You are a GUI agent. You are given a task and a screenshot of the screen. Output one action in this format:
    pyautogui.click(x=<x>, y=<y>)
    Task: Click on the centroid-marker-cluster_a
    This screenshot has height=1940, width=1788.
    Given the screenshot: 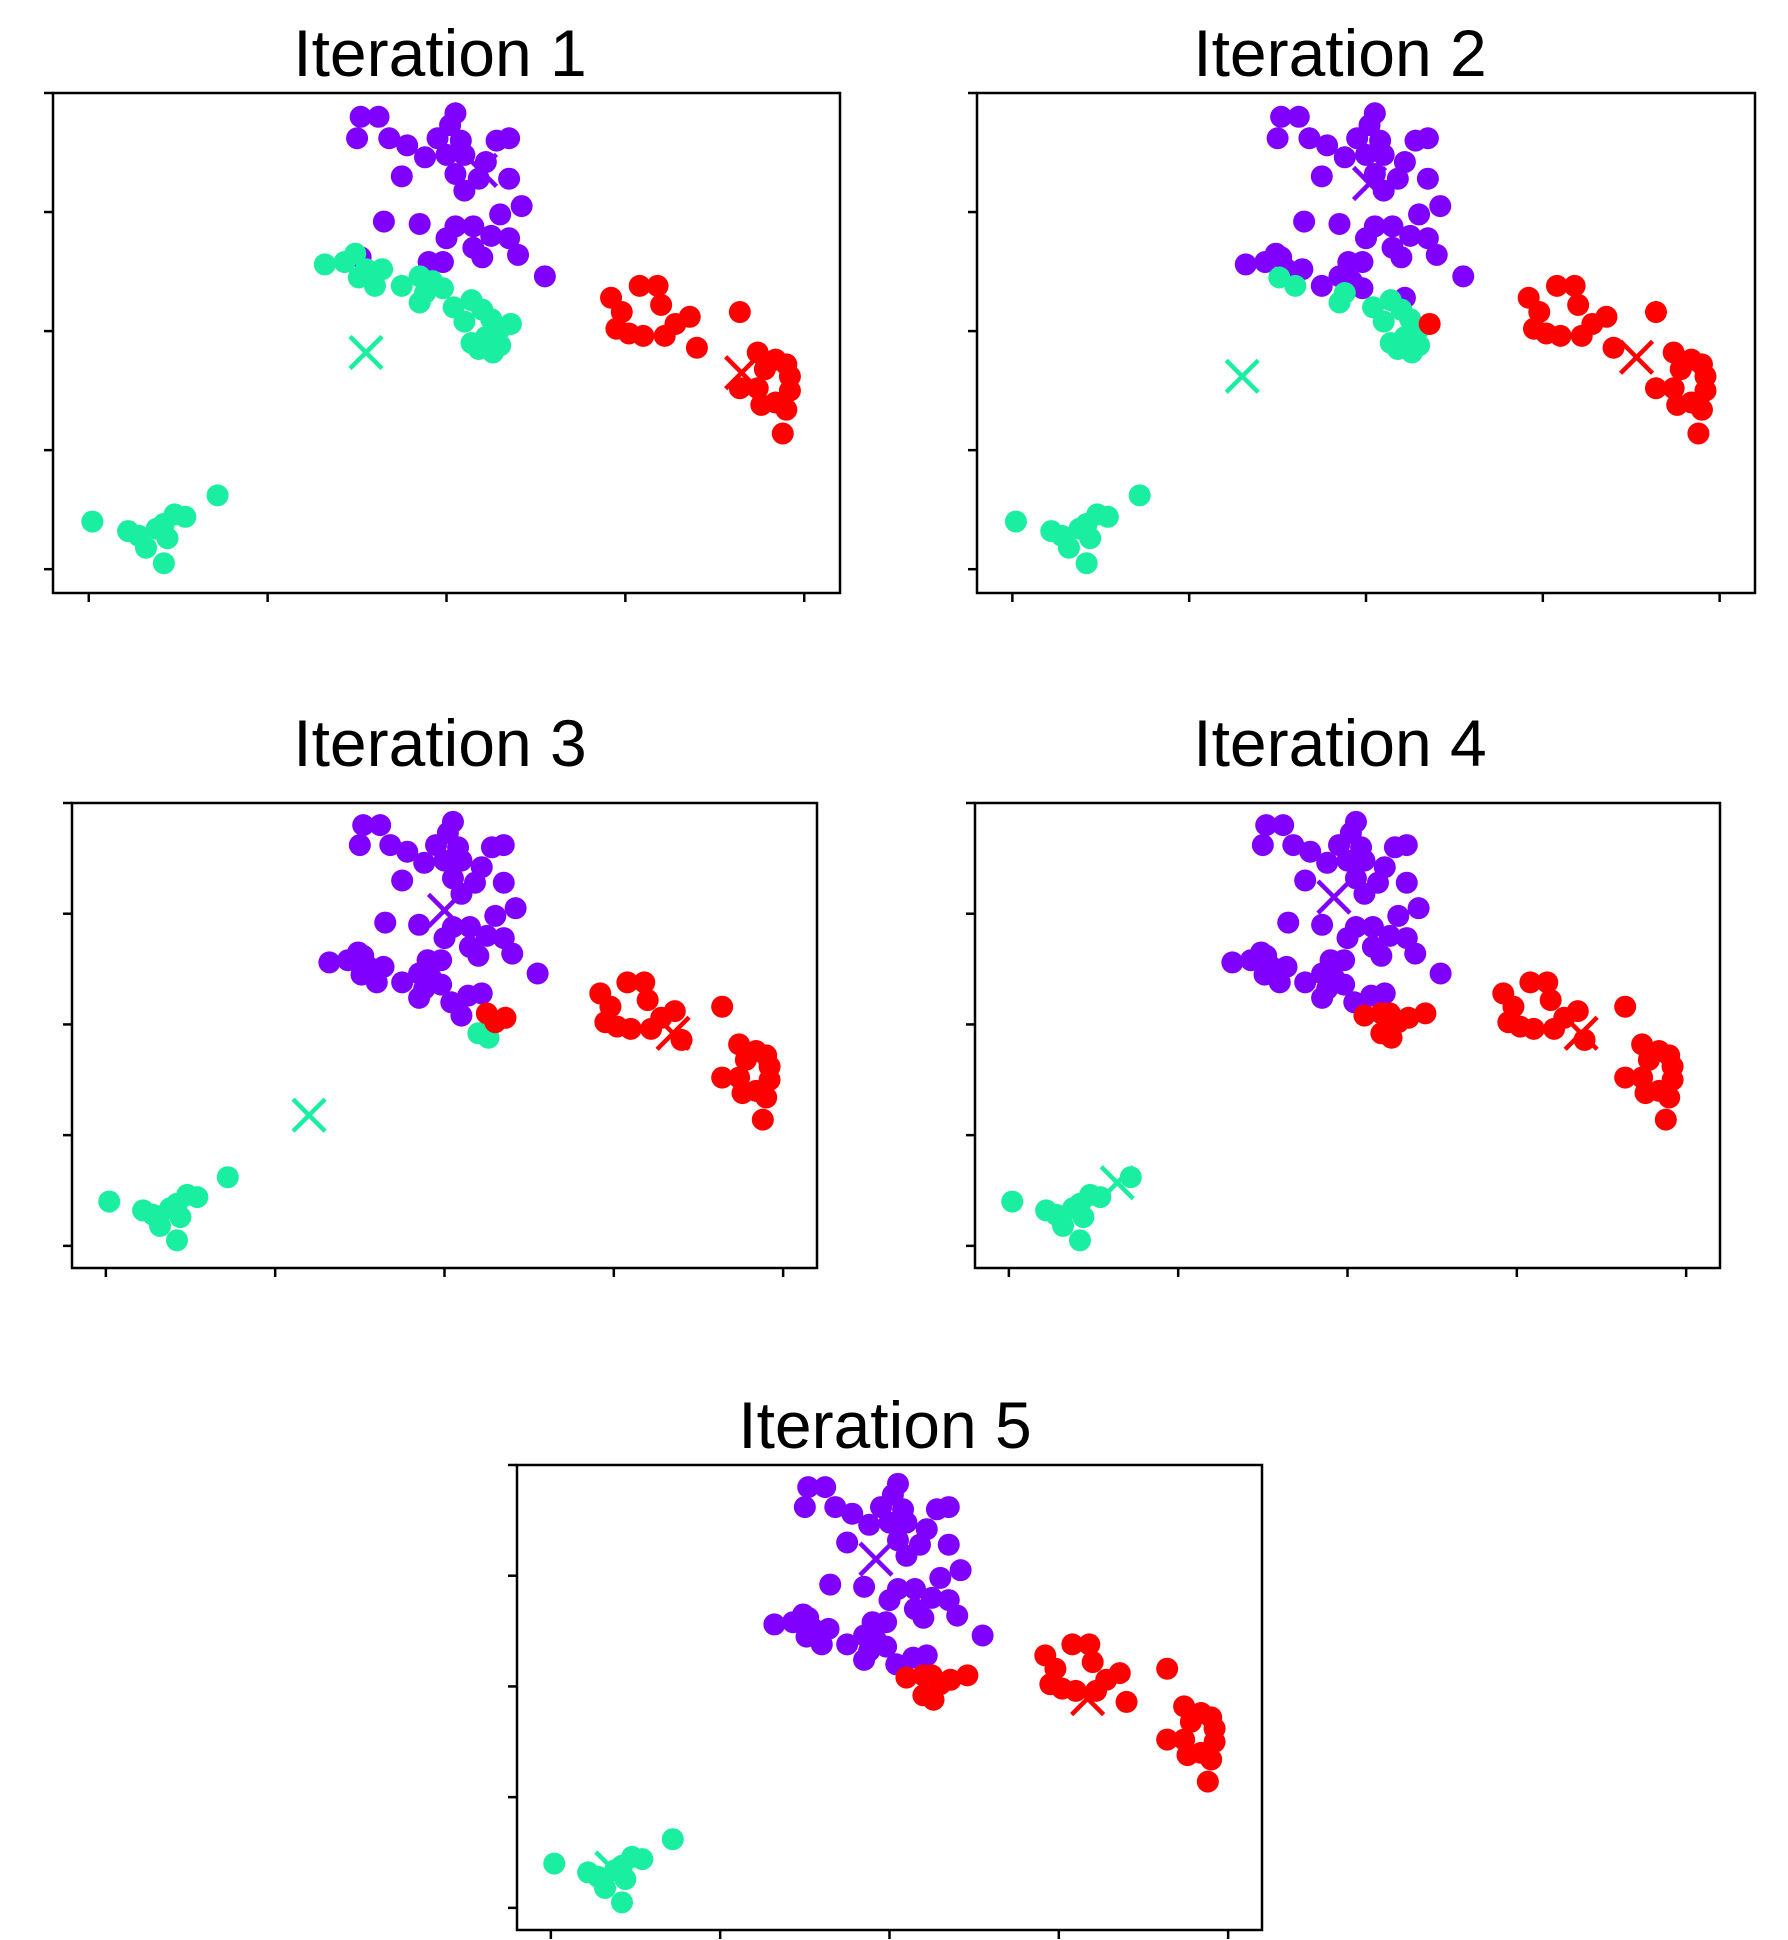 What is the action you would take?
    pyautogui.click(x=480, y=170)
    